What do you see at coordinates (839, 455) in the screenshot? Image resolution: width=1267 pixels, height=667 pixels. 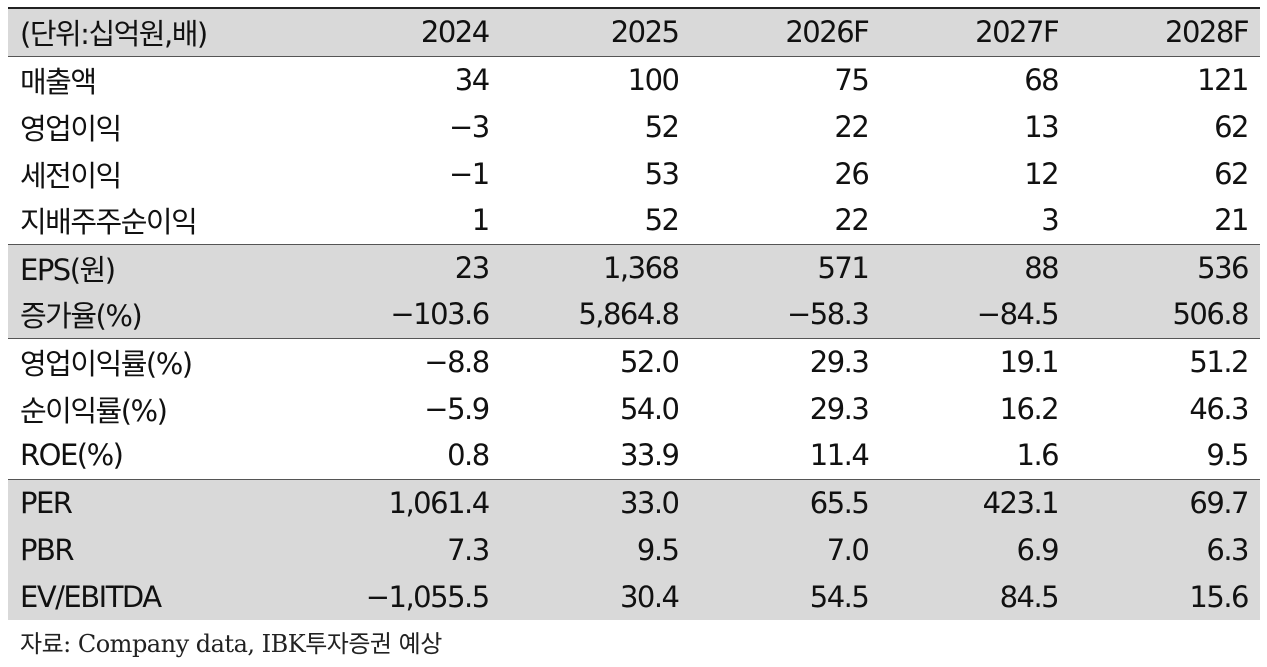 I see `value-cell: 11.4` at bounding box center [839, 455].